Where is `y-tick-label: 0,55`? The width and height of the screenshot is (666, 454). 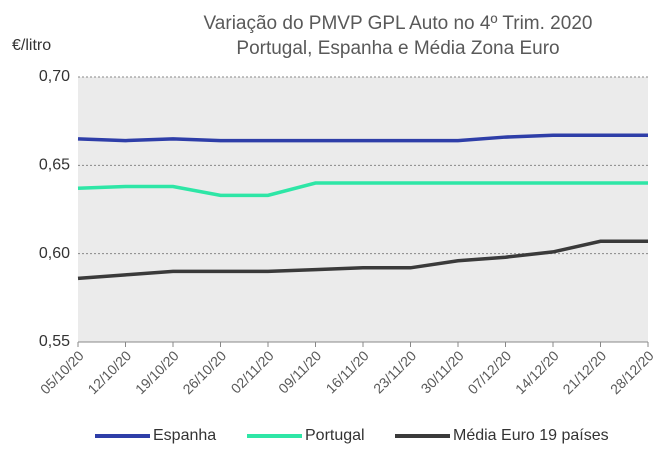 y-tick-label: 0,55 is located at coordinates (54, 341).